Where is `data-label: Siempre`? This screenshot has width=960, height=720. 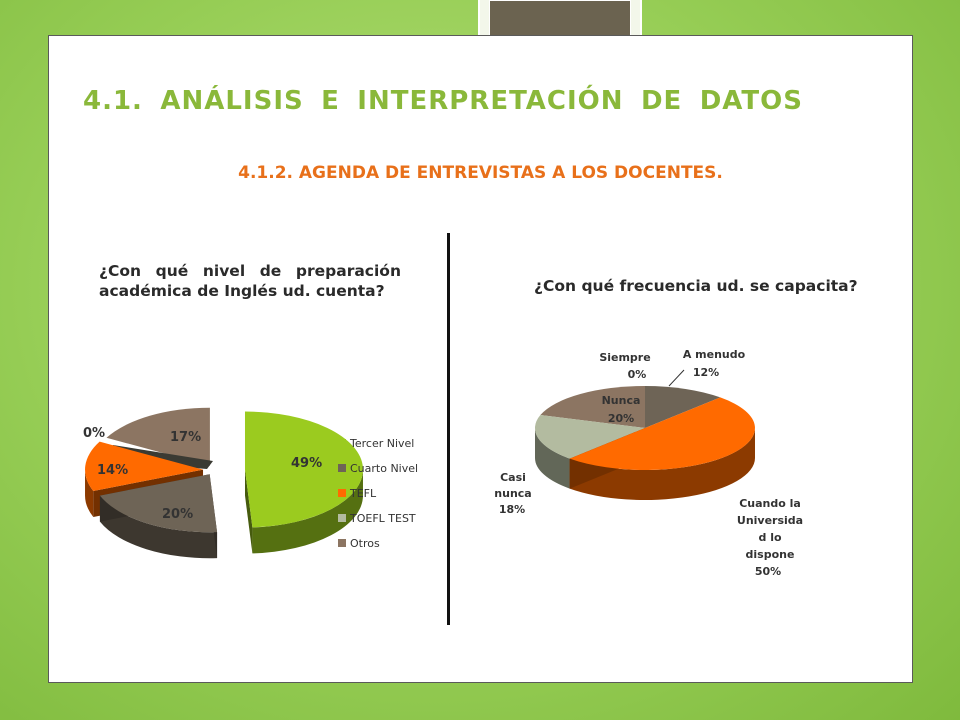
data-label: Siempre is located at coordinates (624, 357).